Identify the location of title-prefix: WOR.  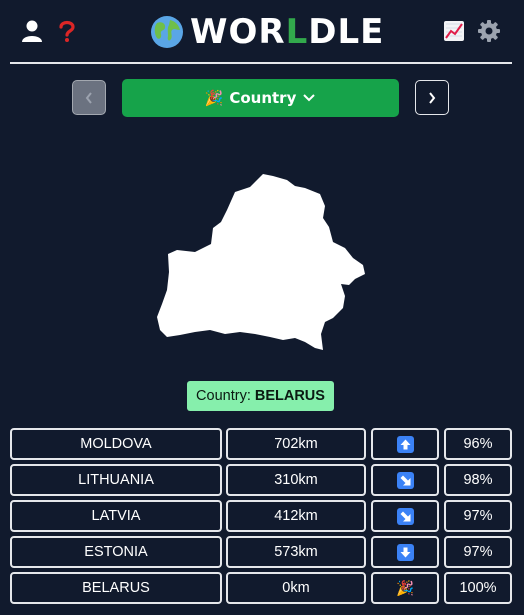
(238, 32).